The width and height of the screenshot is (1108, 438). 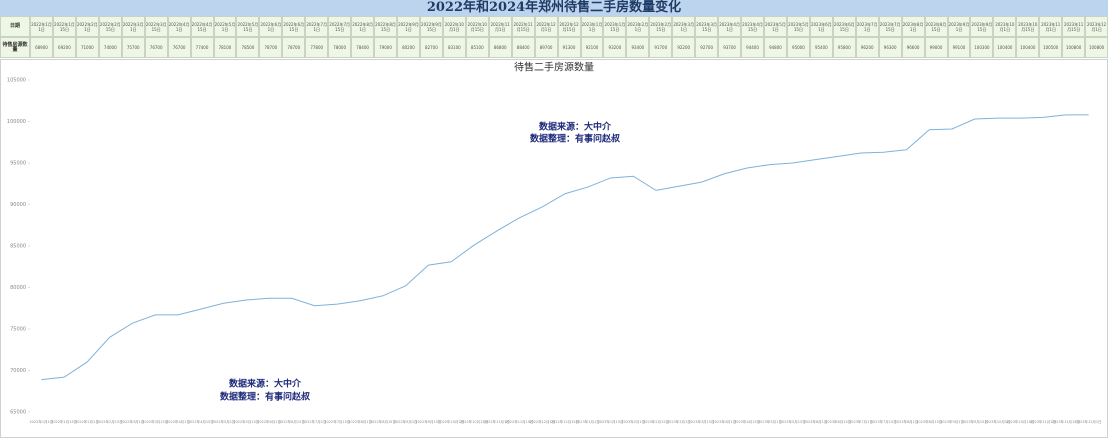 What do you see at coordinates (867, 47) in the screenshot?
I see `count-cell: 96200` at bounding box center [867, 47].